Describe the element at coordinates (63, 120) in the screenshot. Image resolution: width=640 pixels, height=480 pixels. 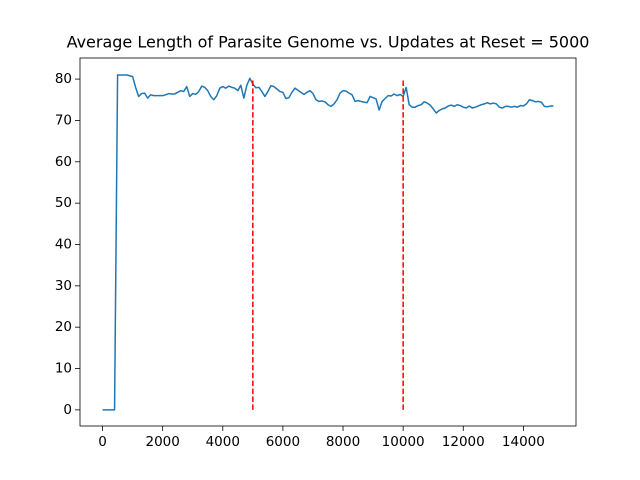
I see `y-tick-label: 70` at that location.